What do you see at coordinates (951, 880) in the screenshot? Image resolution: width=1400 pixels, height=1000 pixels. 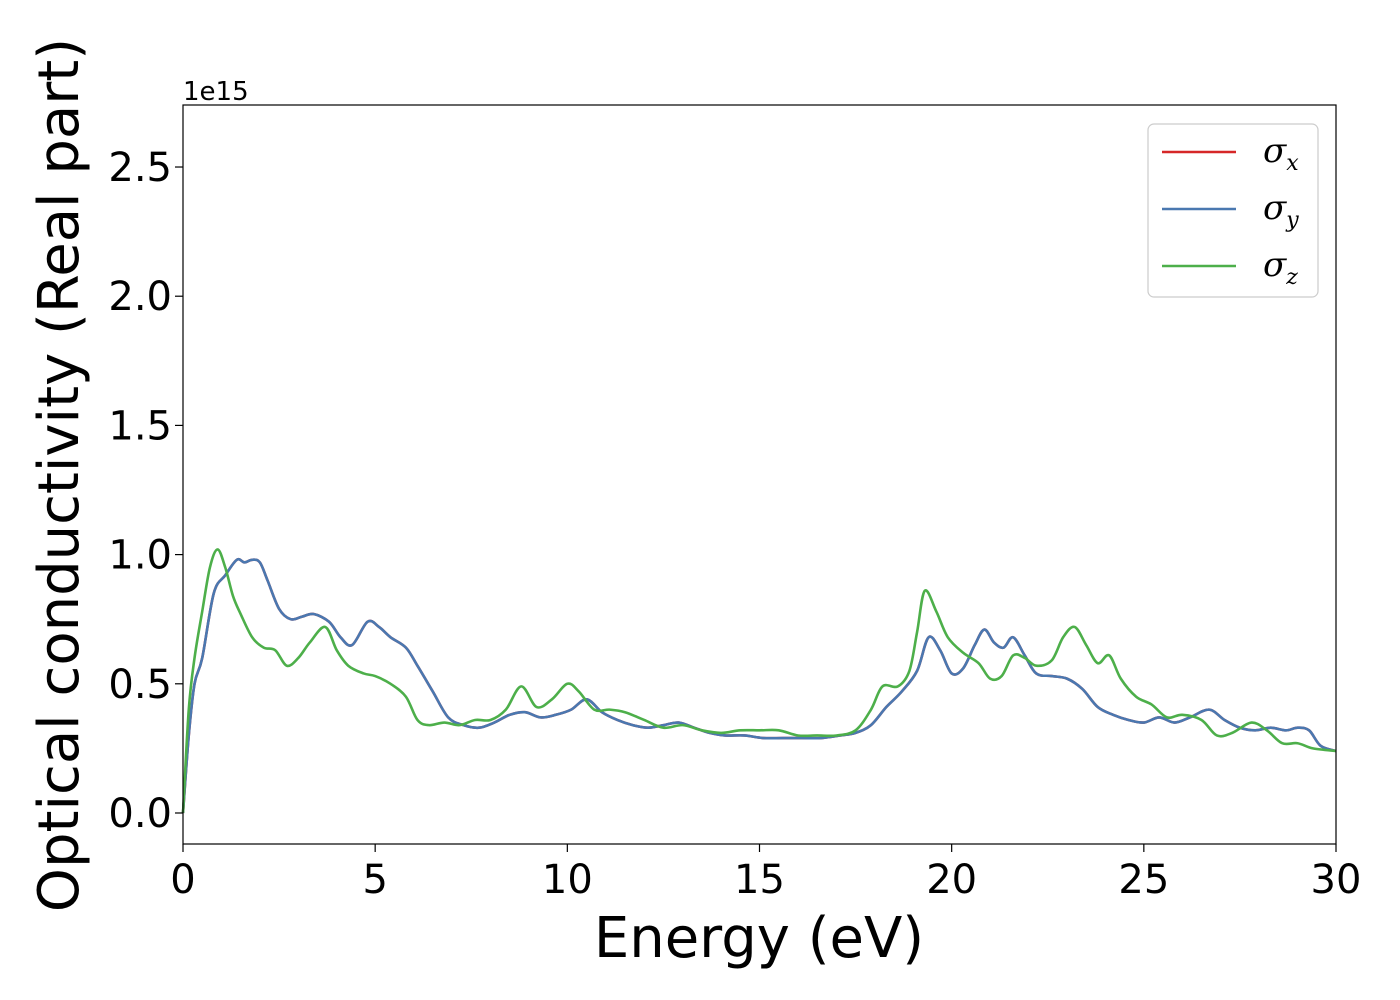 I see `x-tick-label: 20` at bounding box center [951, 880].